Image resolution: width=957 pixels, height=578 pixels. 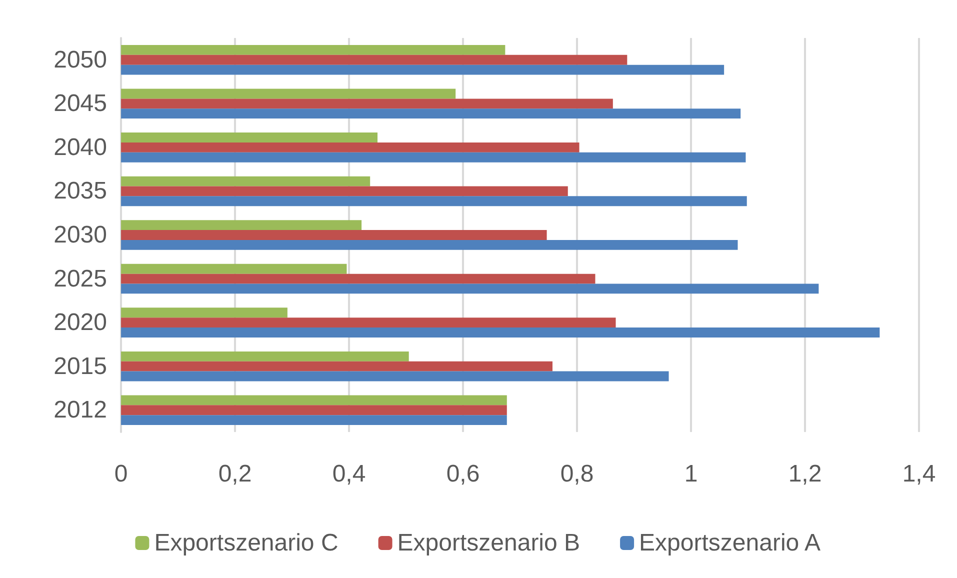 I want to click on x-tick-label: 0,6, so click(x=463, y=474).